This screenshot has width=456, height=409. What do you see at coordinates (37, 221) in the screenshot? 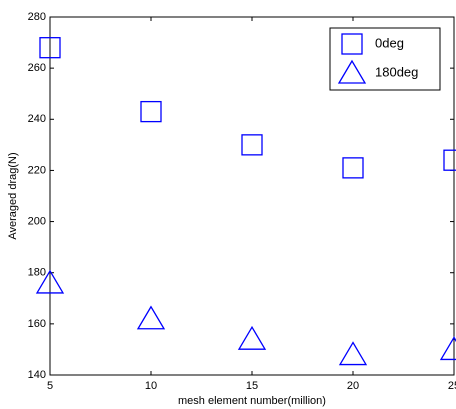
I see `y-tick-label: 200` at bounding box center [37, 221].